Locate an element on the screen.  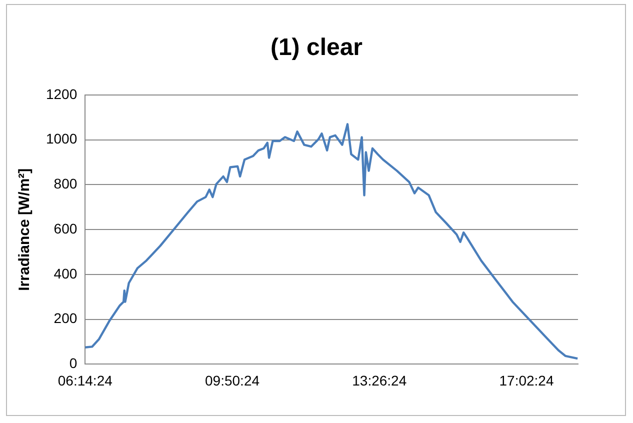
x-tick-label: 06:14:24 is located at coordinates (85, 380).